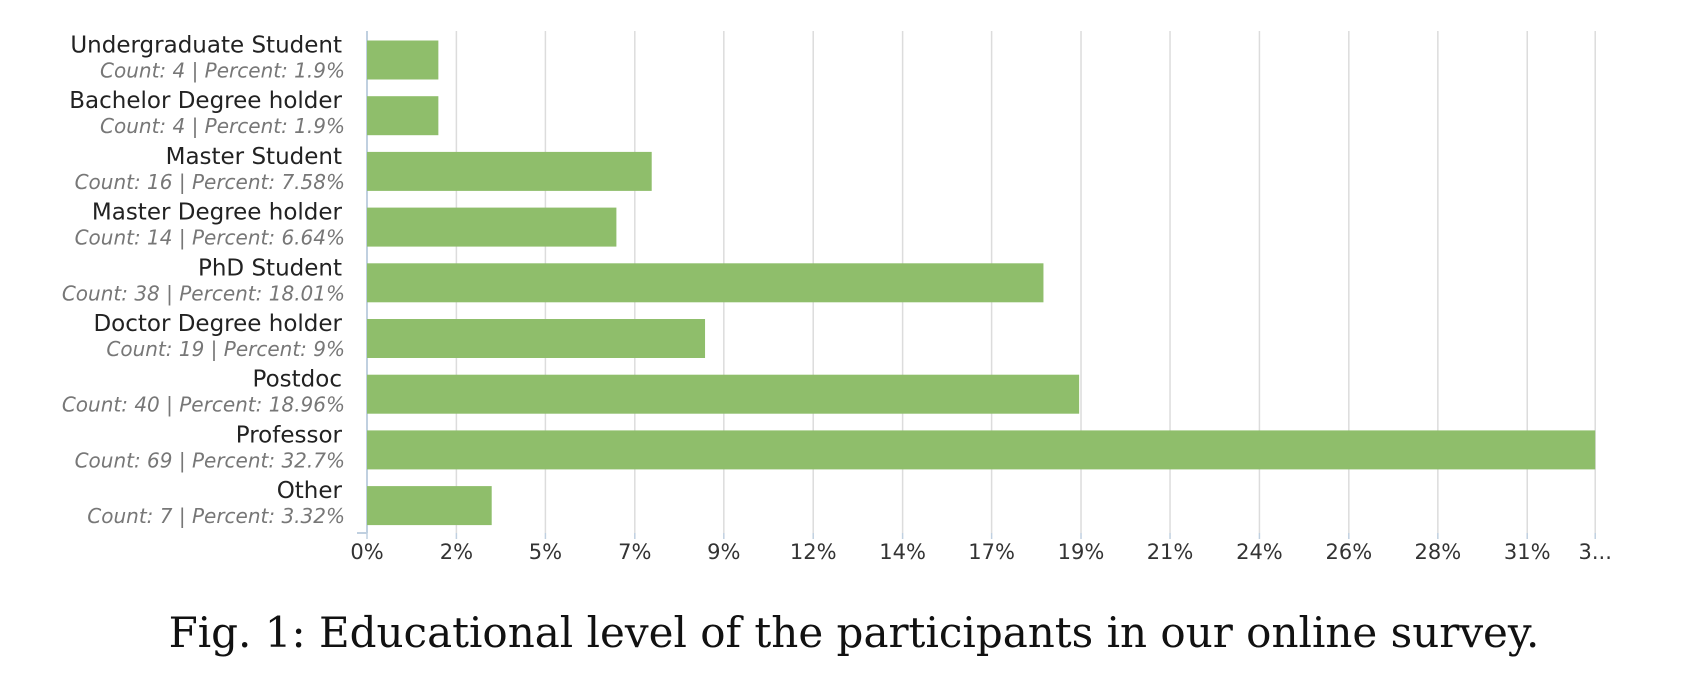 The height and width of the screenshot is (692, 1708). Describe the element at coordinates (723, 552) in the screenshot. I see `x-tick-label: 9%` at that location.